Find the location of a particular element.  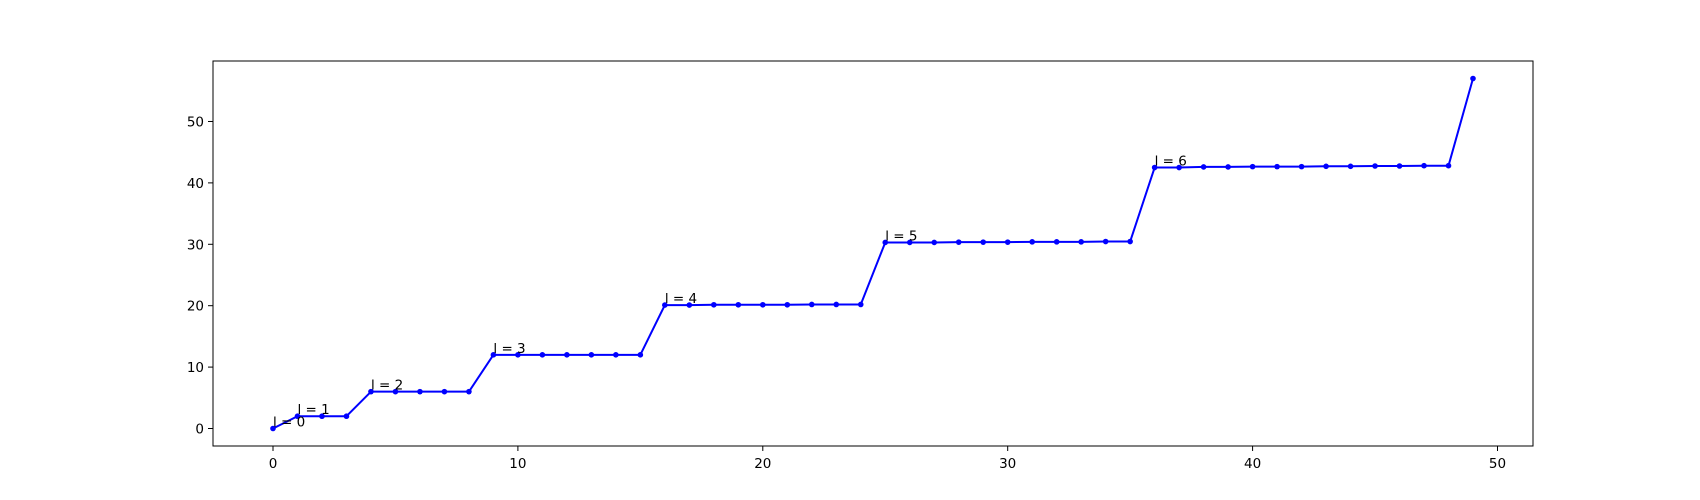

x-tick-label: 50 is located at coordinates (1497, 464).